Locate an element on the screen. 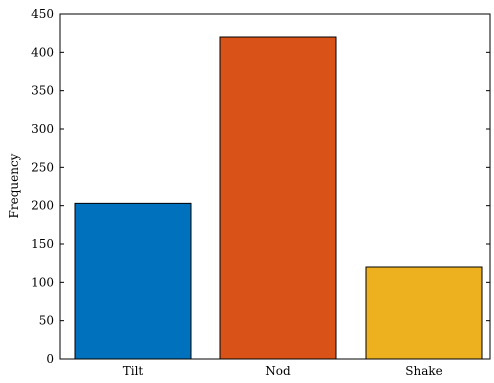  y-tick-label: 150 is located at coordinates (42, 244).